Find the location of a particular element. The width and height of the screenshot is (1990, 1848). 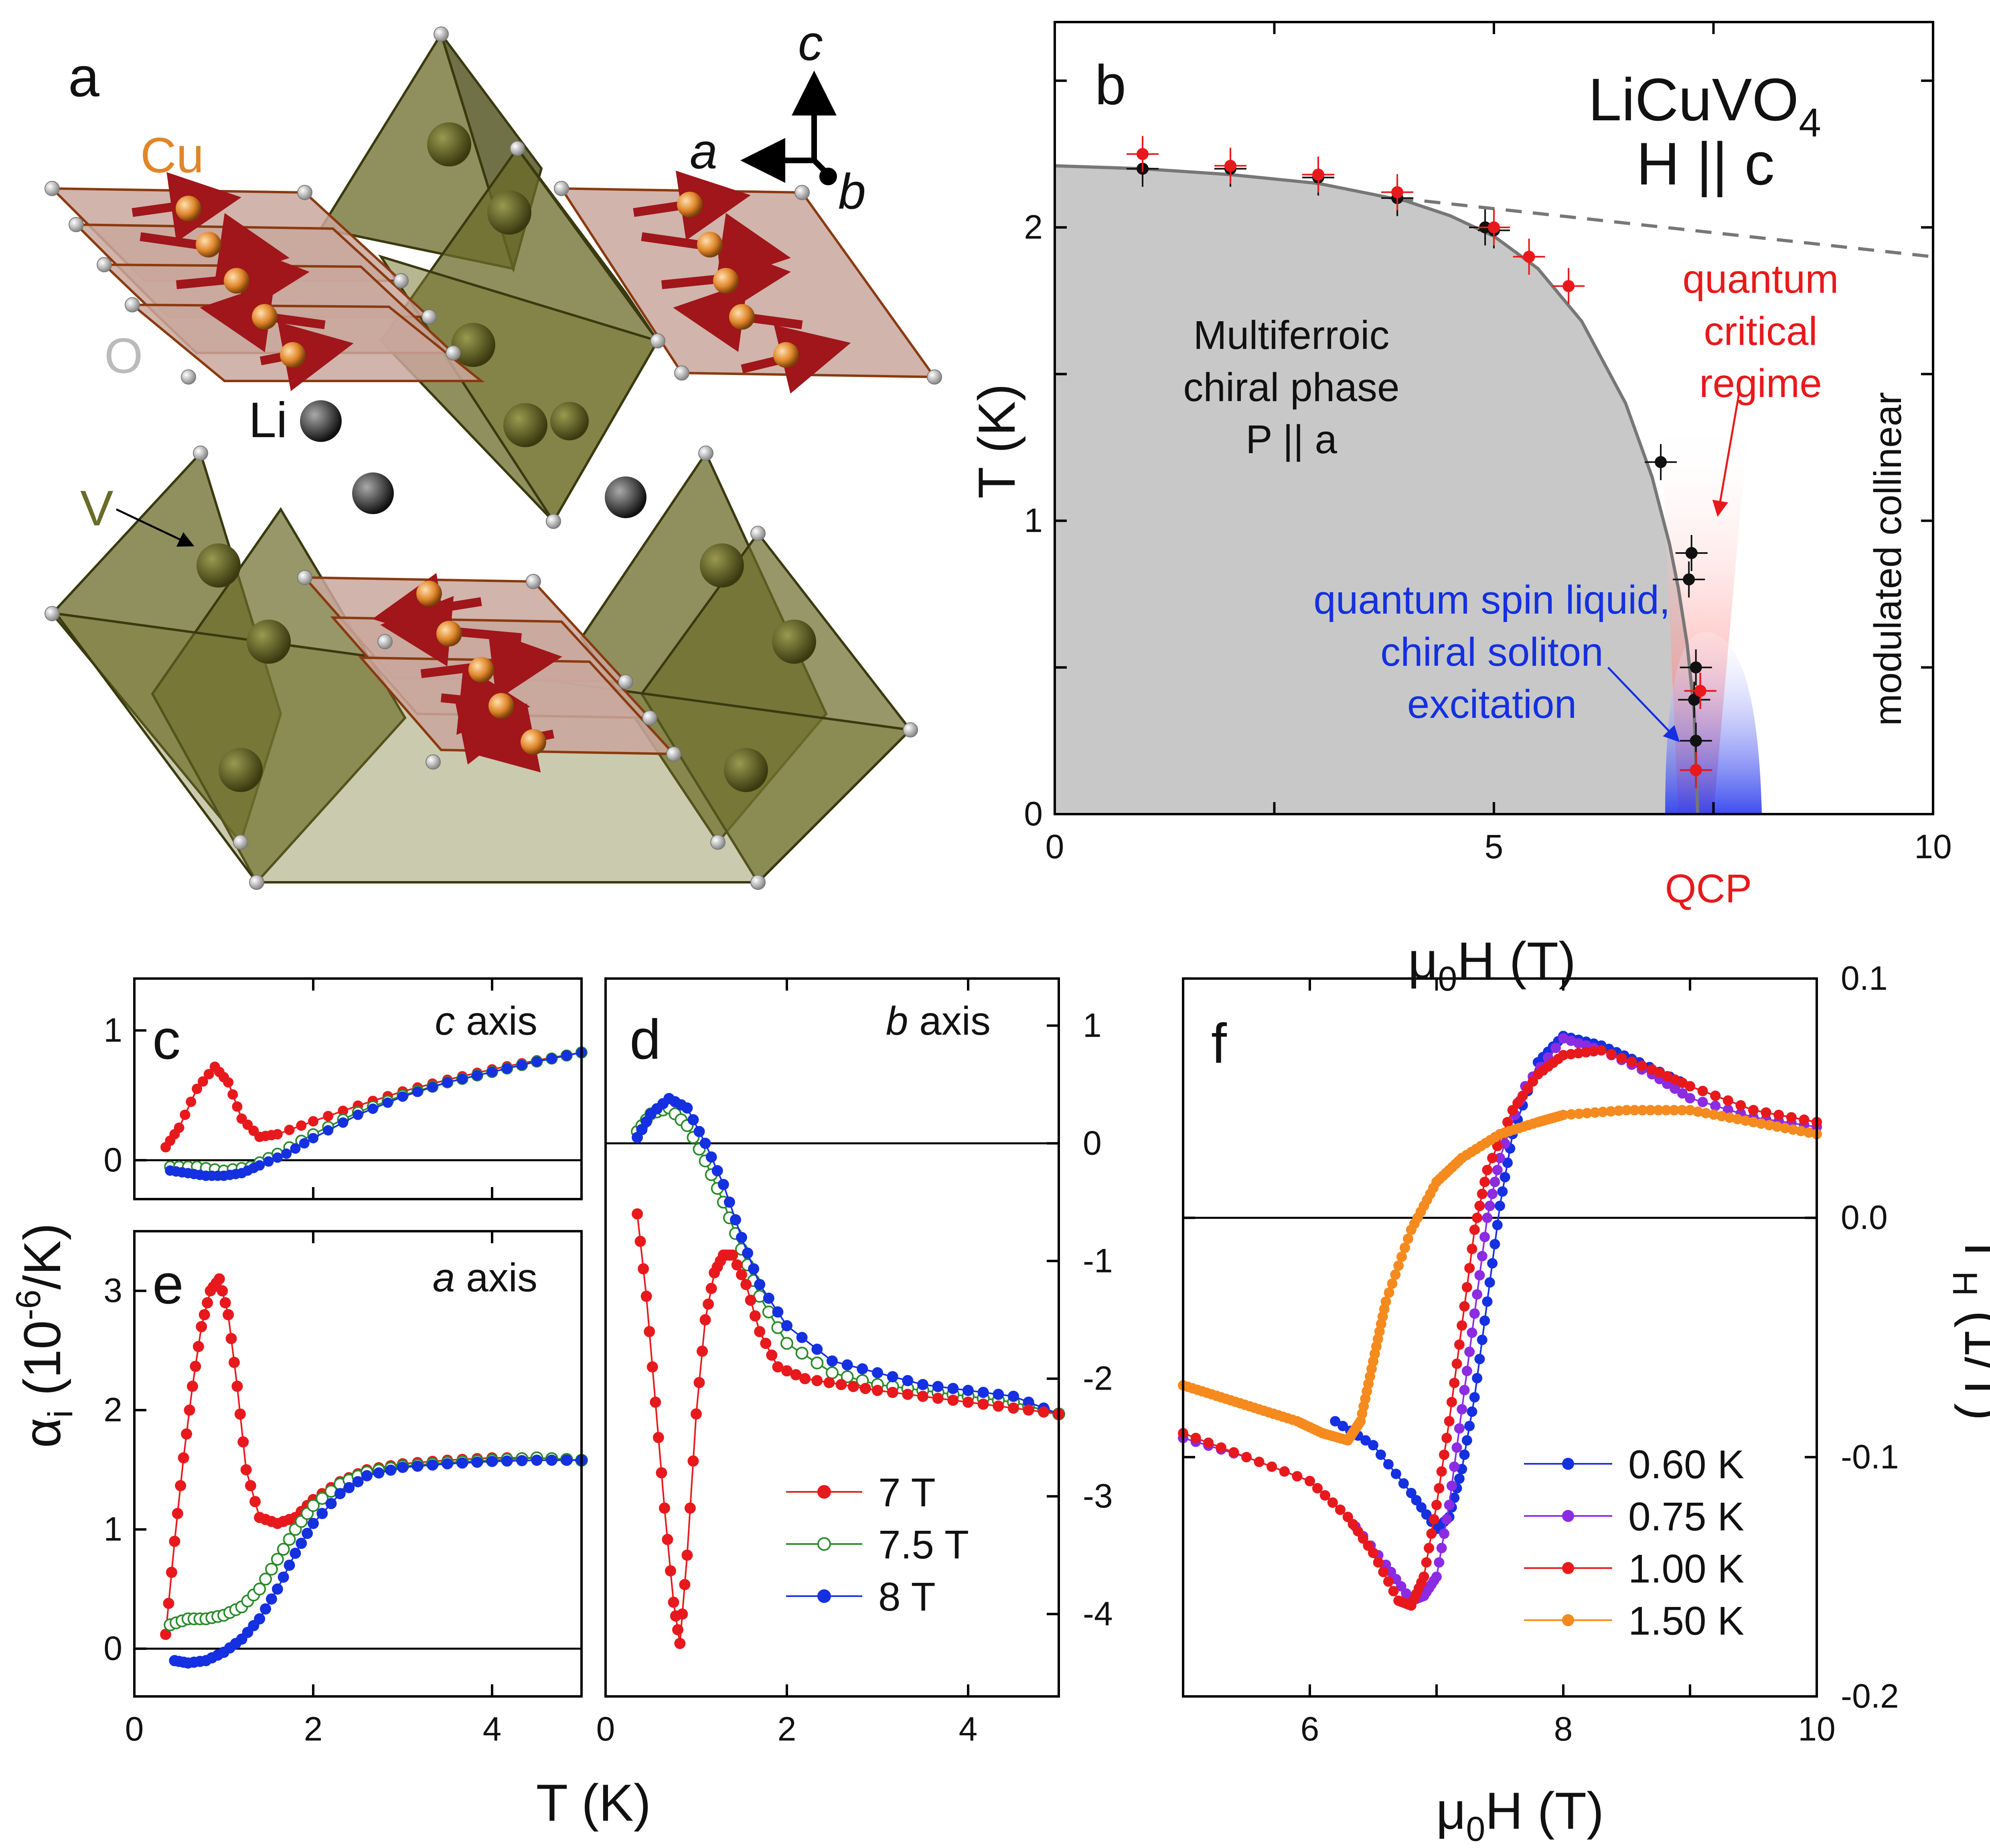

f-ylabel-unit: (1/T) is located at coordinates (1972, 1359).